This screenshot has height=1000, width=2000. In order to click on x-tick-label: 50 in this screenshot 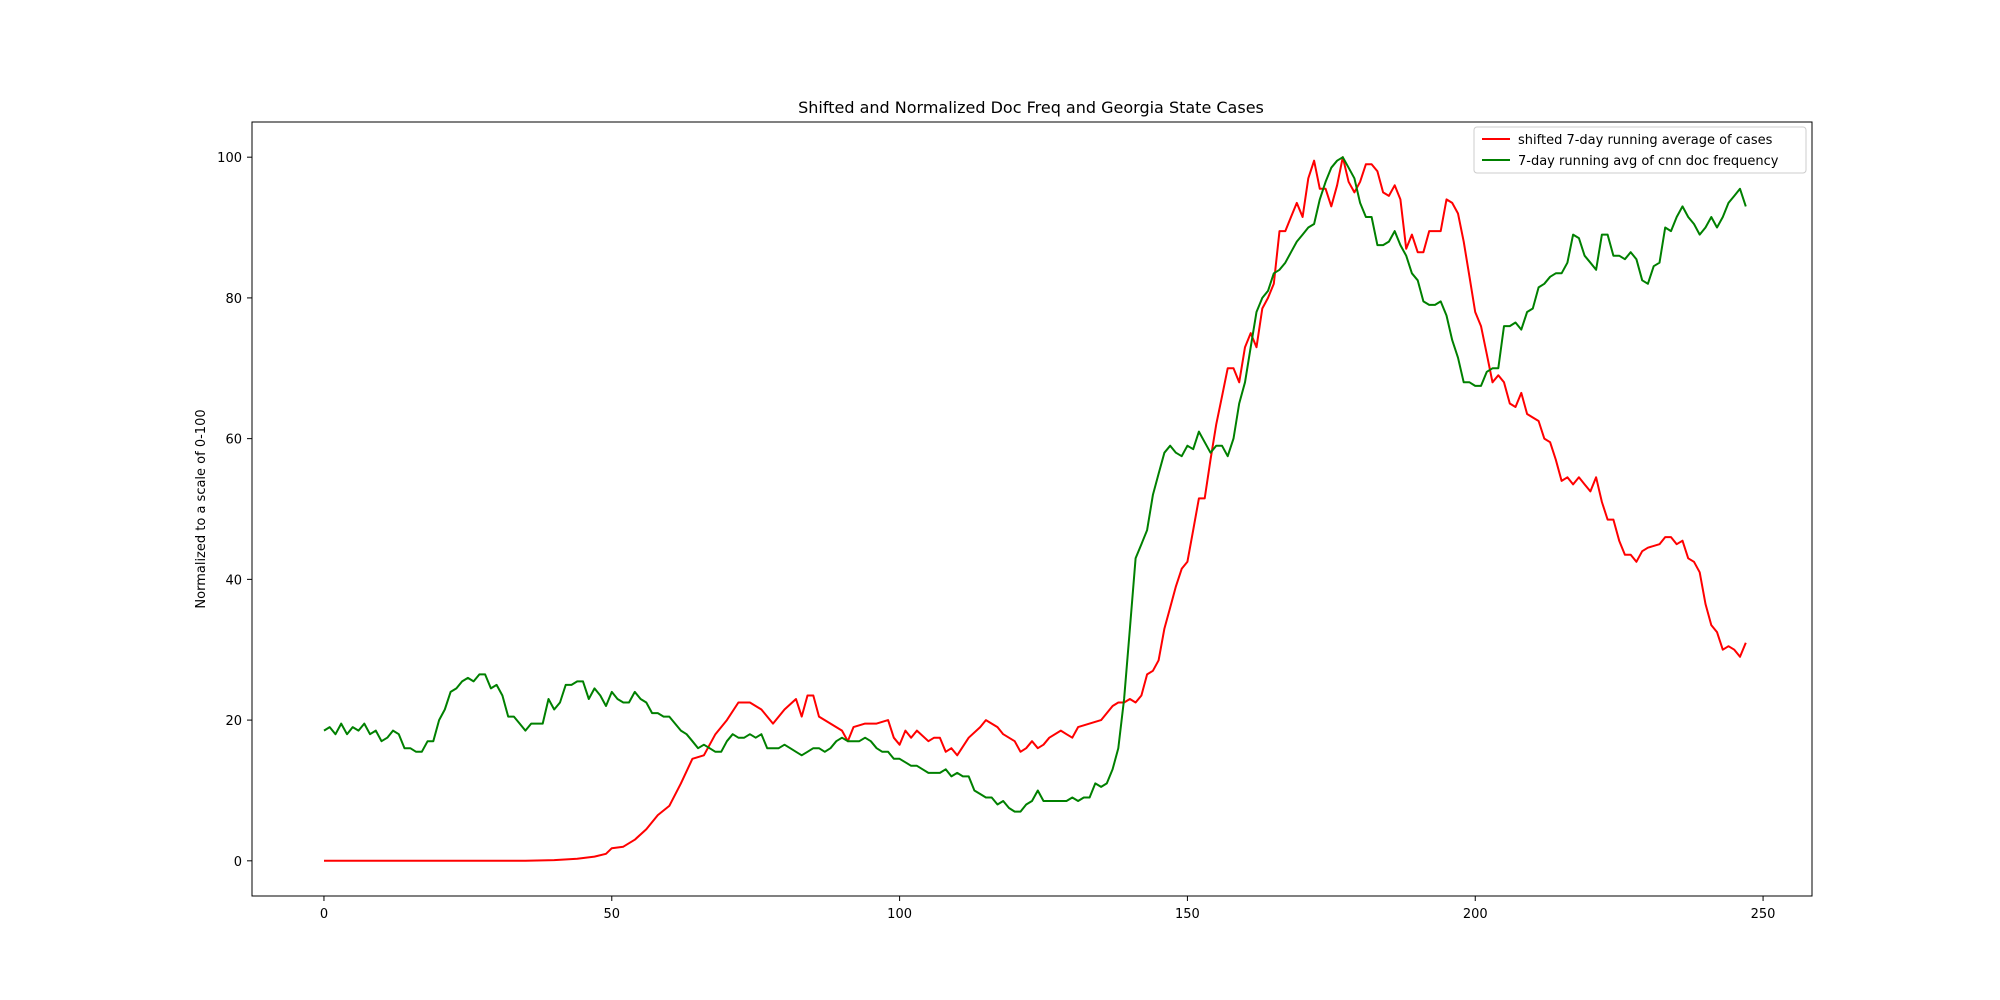, I will do `click(612, 914)`.